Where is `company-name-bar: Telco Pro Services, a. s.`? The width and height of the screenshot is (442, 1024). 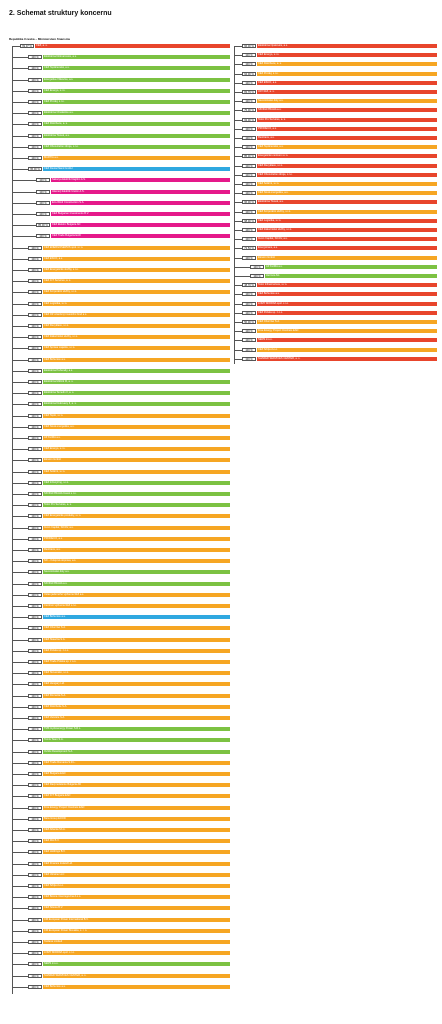
company-name-bar: Telco Pro Services, a. s. is located at coordinates (347, 119).